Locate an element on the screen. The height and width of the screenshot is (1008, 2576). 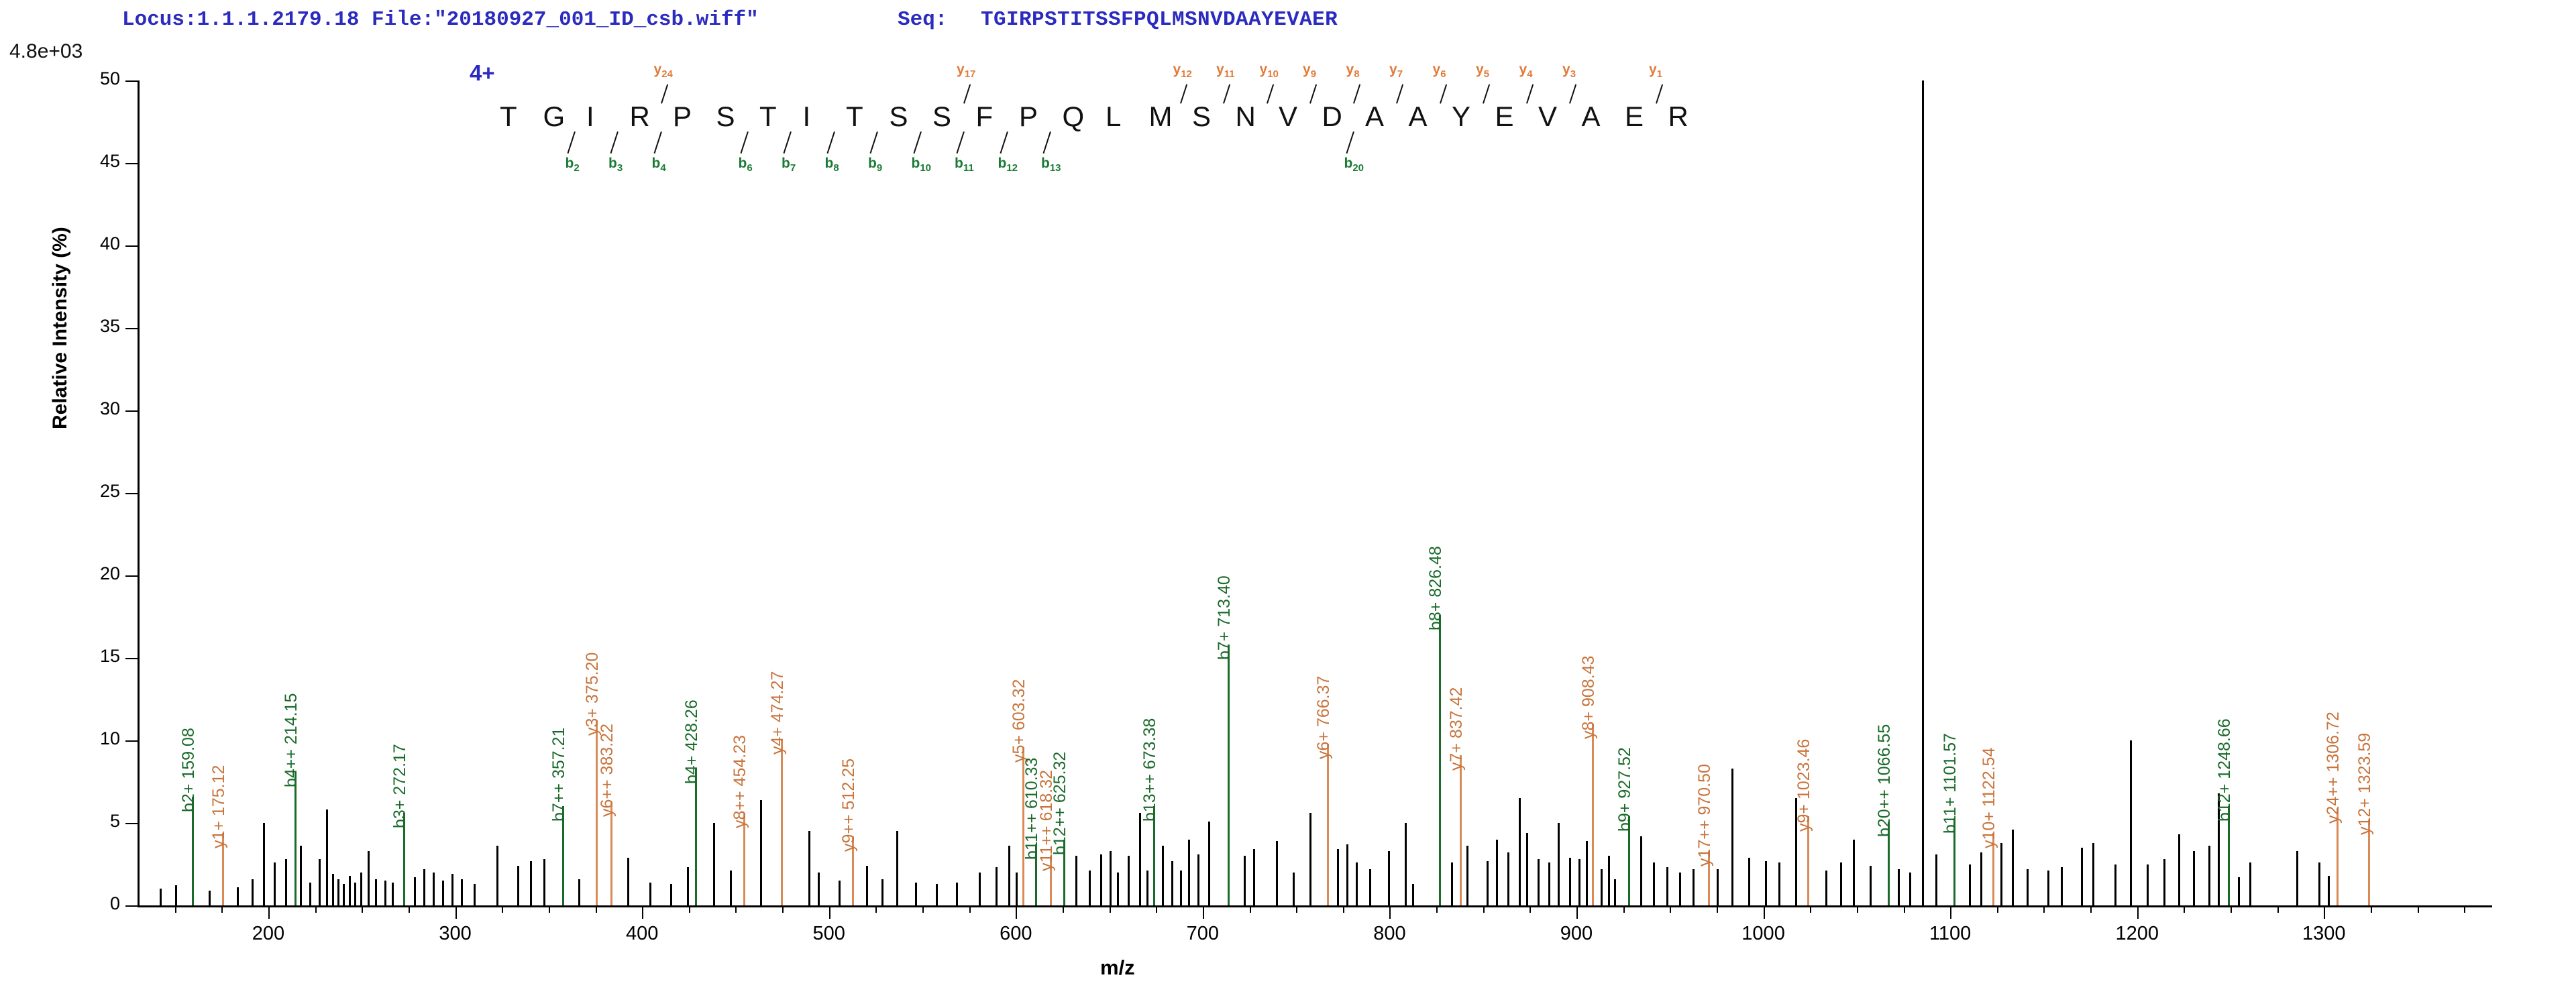
b-ion-label: b9 is located at coordinates (875, 165).